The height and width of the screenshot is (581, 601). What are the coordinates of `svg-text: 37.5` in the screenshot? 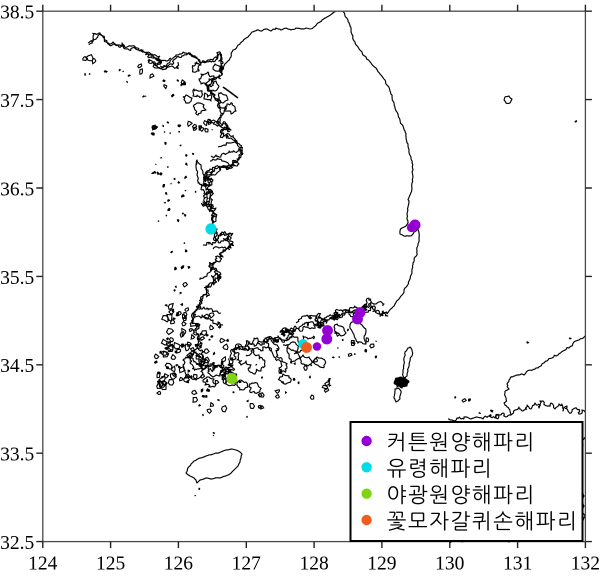 It's located at (17, 101).